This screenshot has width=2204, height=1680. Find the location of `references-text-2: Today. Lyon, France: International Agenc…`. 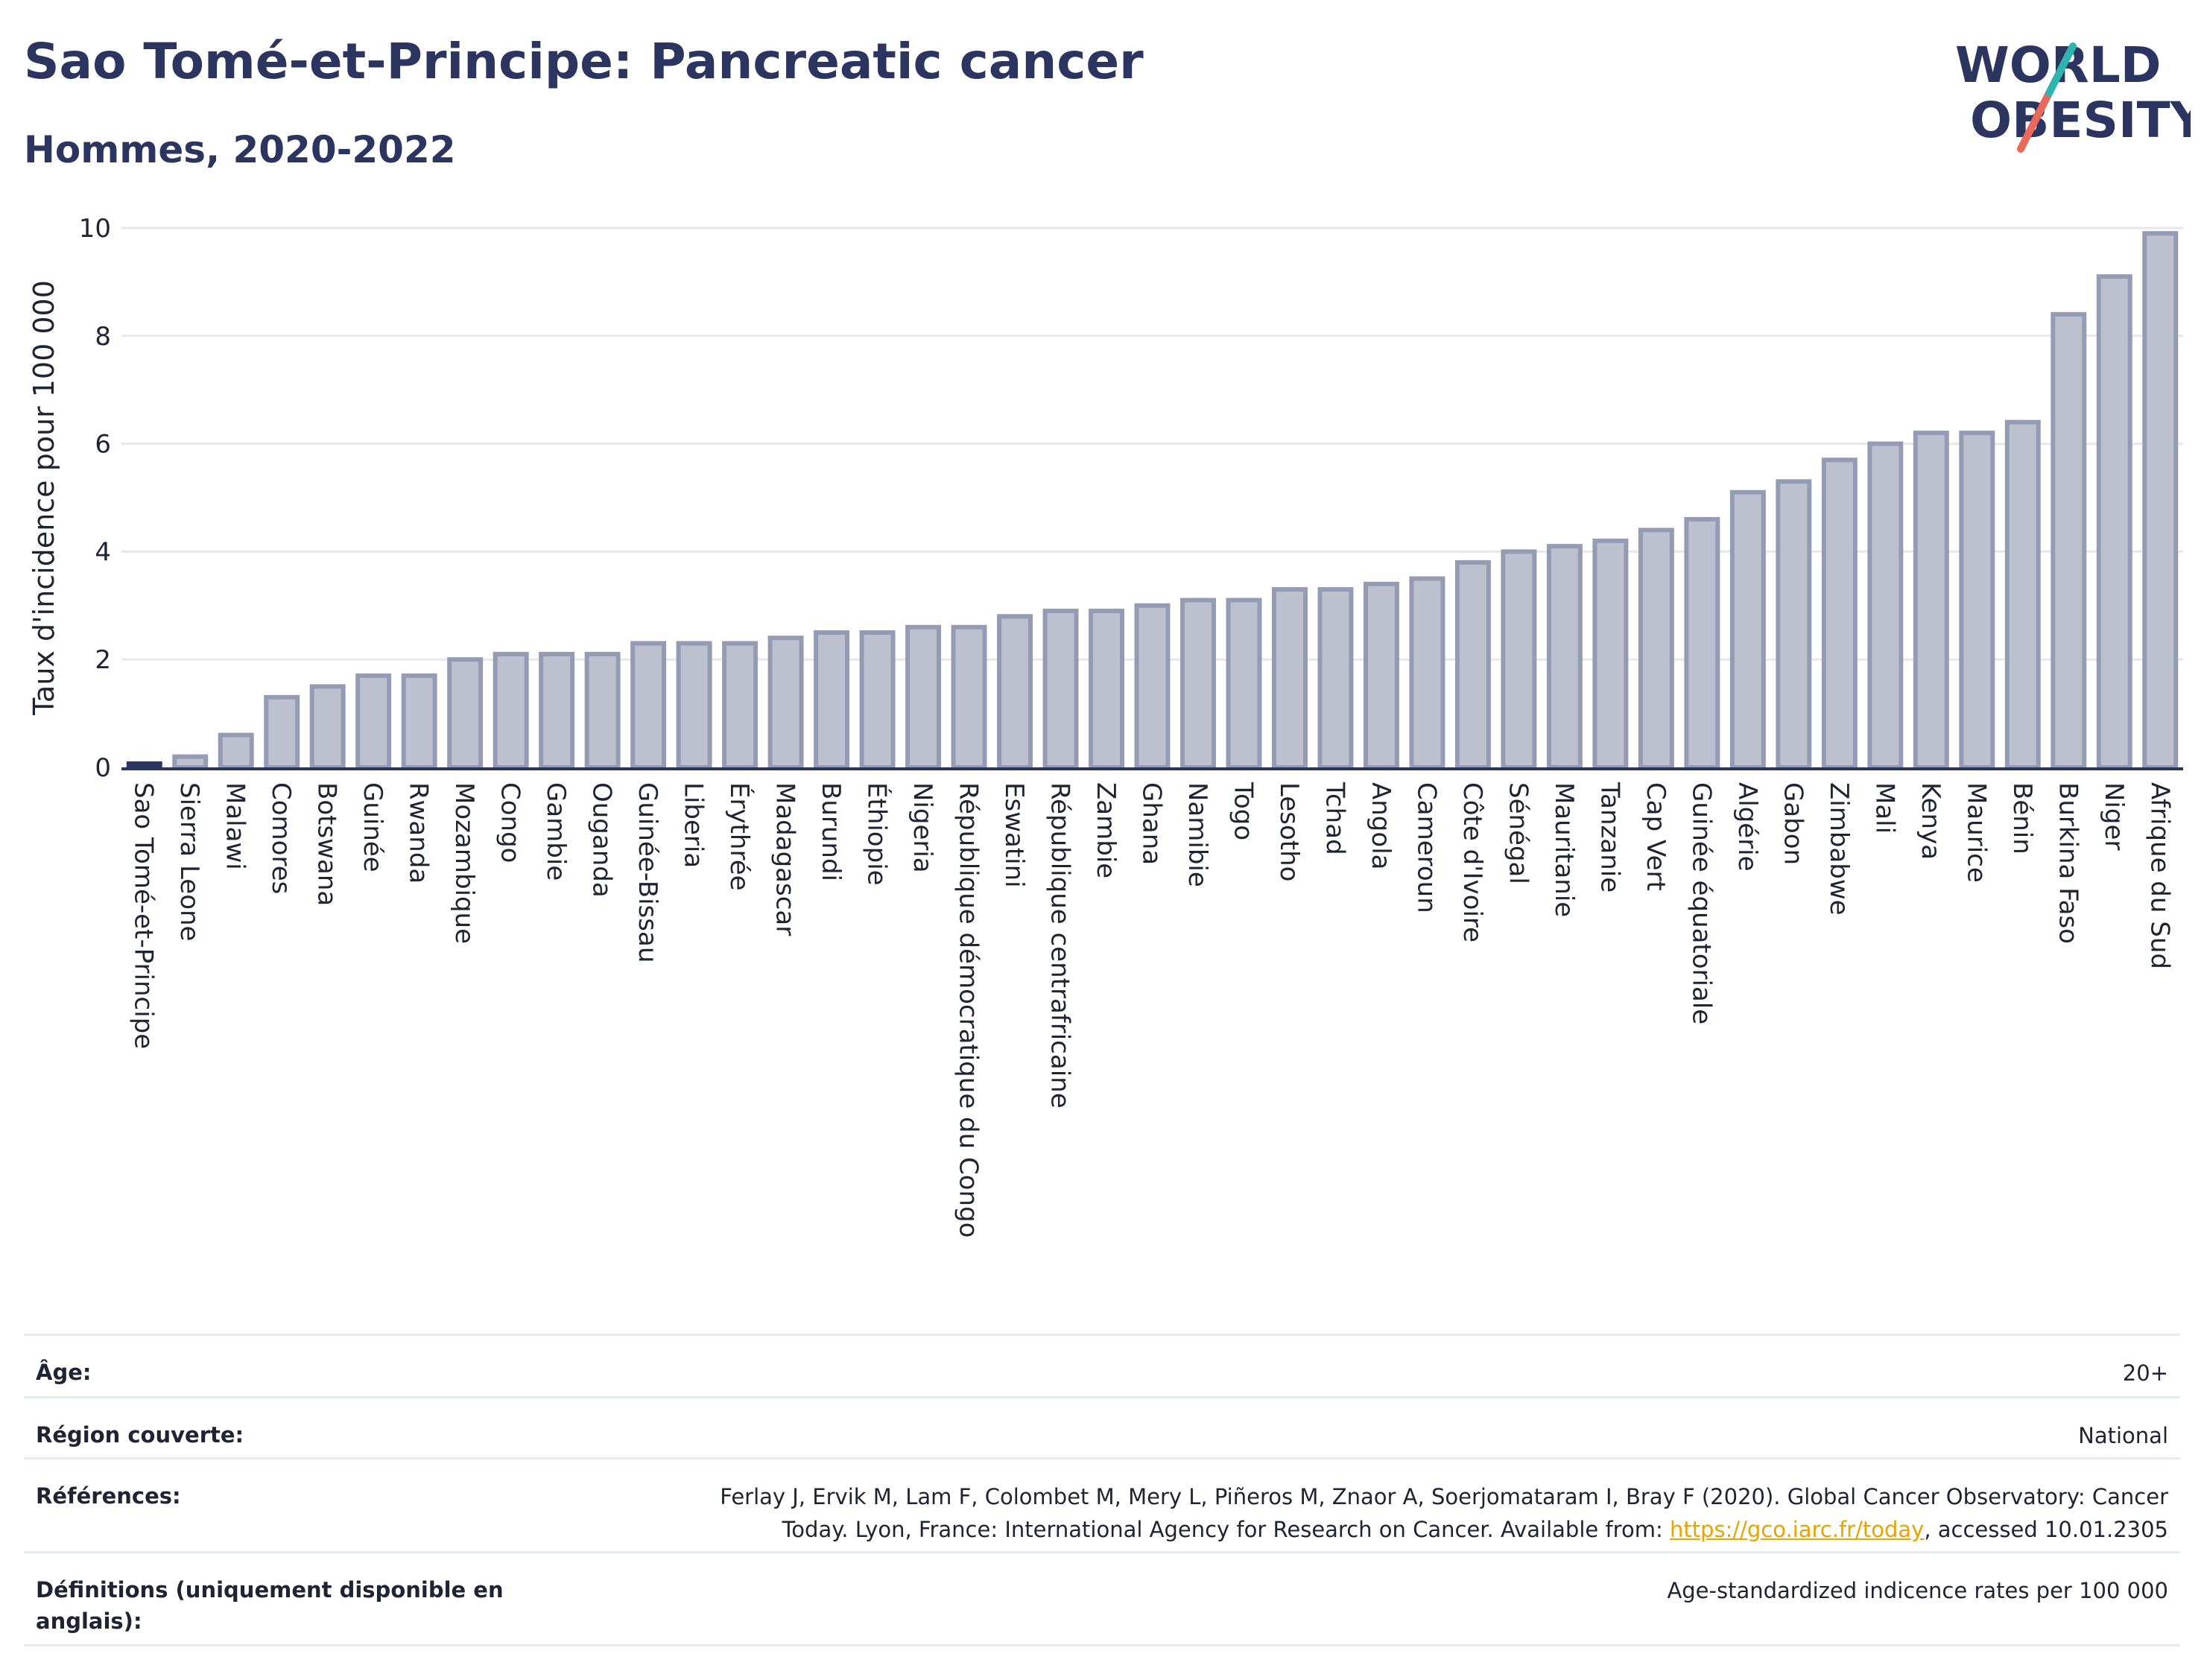

references-text-2: Today. Lyon, France: International Agenc… is located at coordinates (1226, 1529).